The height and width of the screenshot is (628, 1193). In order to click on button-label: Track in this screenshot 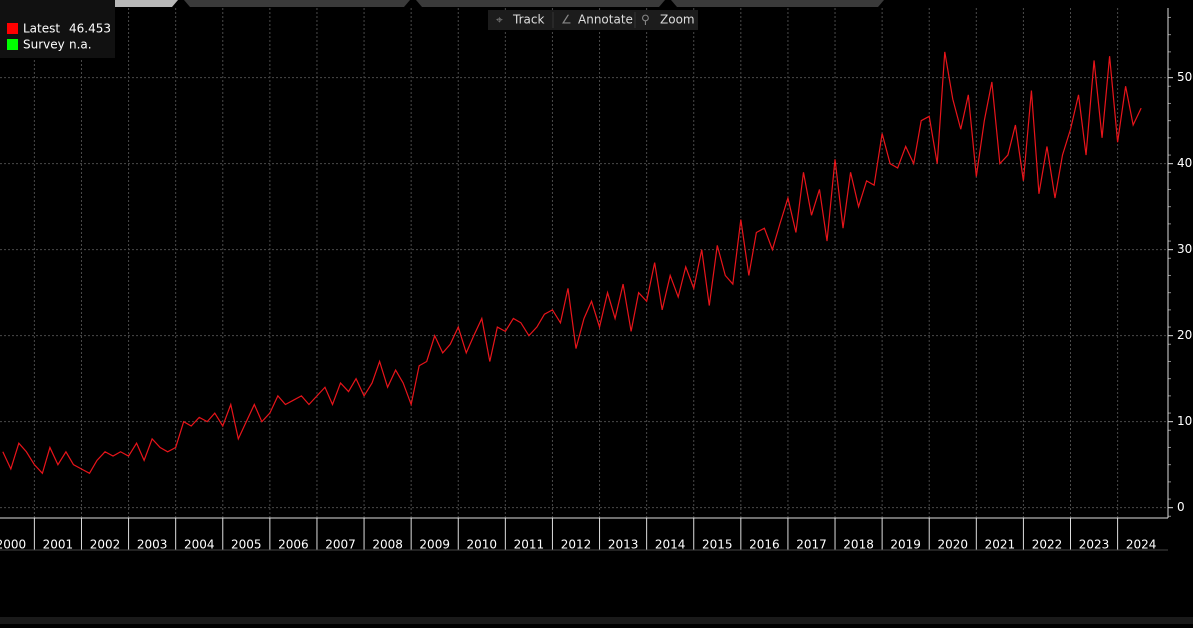, I will do `click(528, 20)`.